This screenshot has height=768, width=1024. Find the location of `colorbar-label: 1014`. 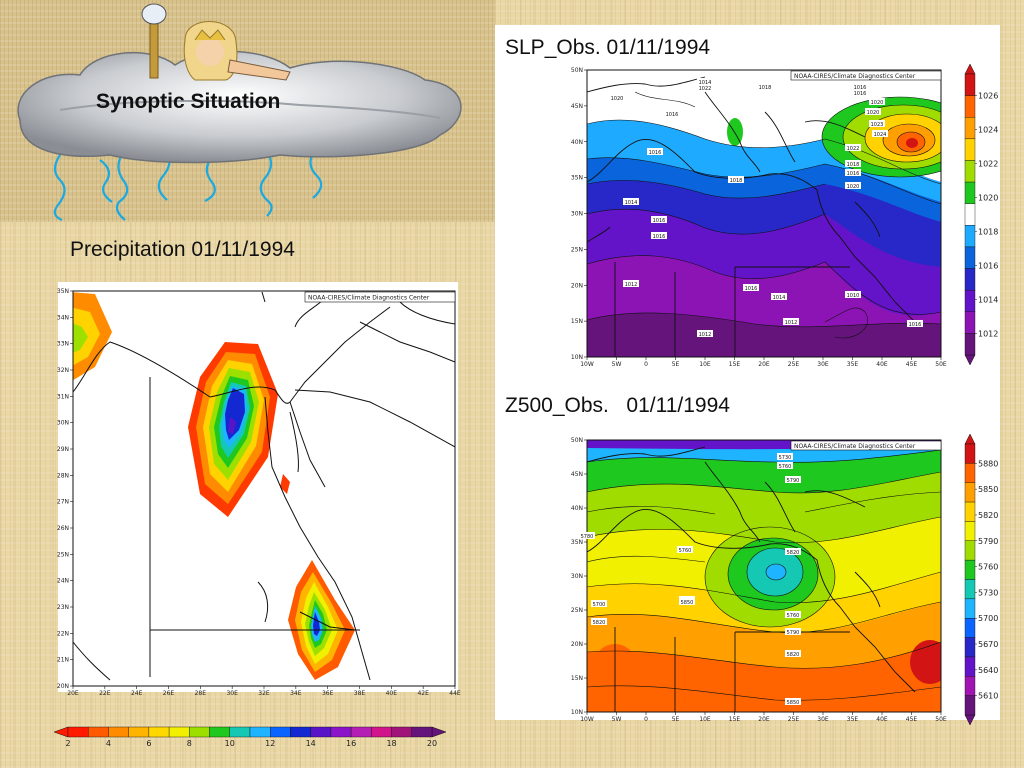

colorbar-label: 1014 is located at coordinates (988, 299).